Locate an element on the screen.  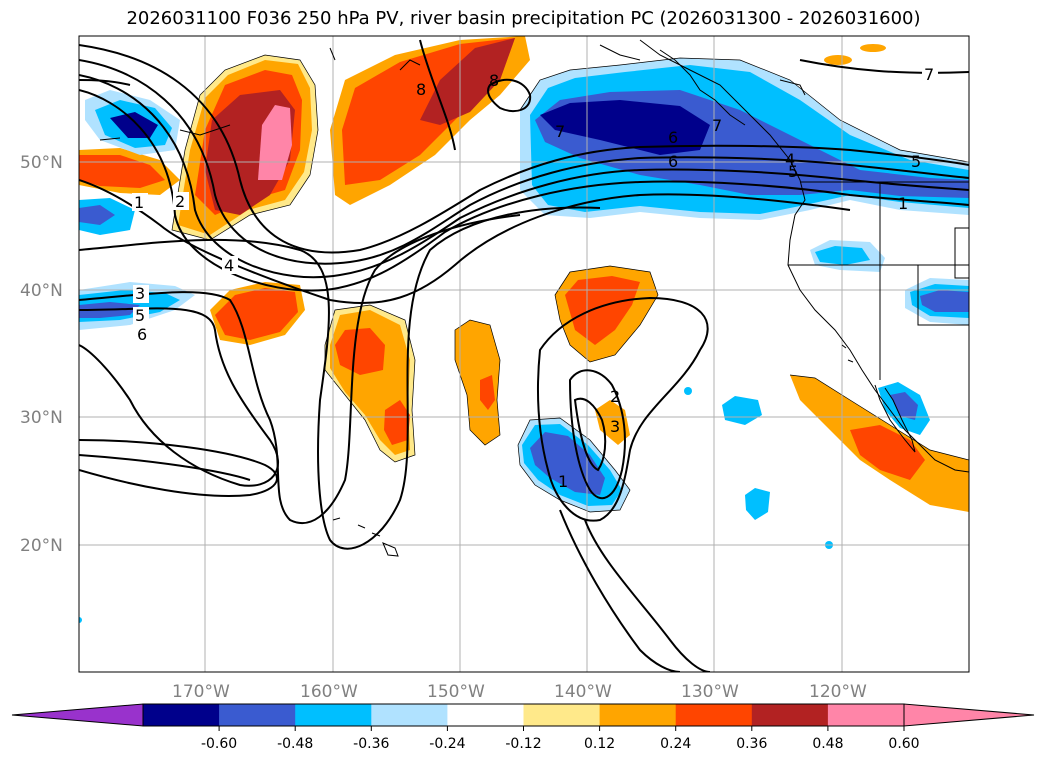
lat-label: 30°N is located at coordinates (41, 418).